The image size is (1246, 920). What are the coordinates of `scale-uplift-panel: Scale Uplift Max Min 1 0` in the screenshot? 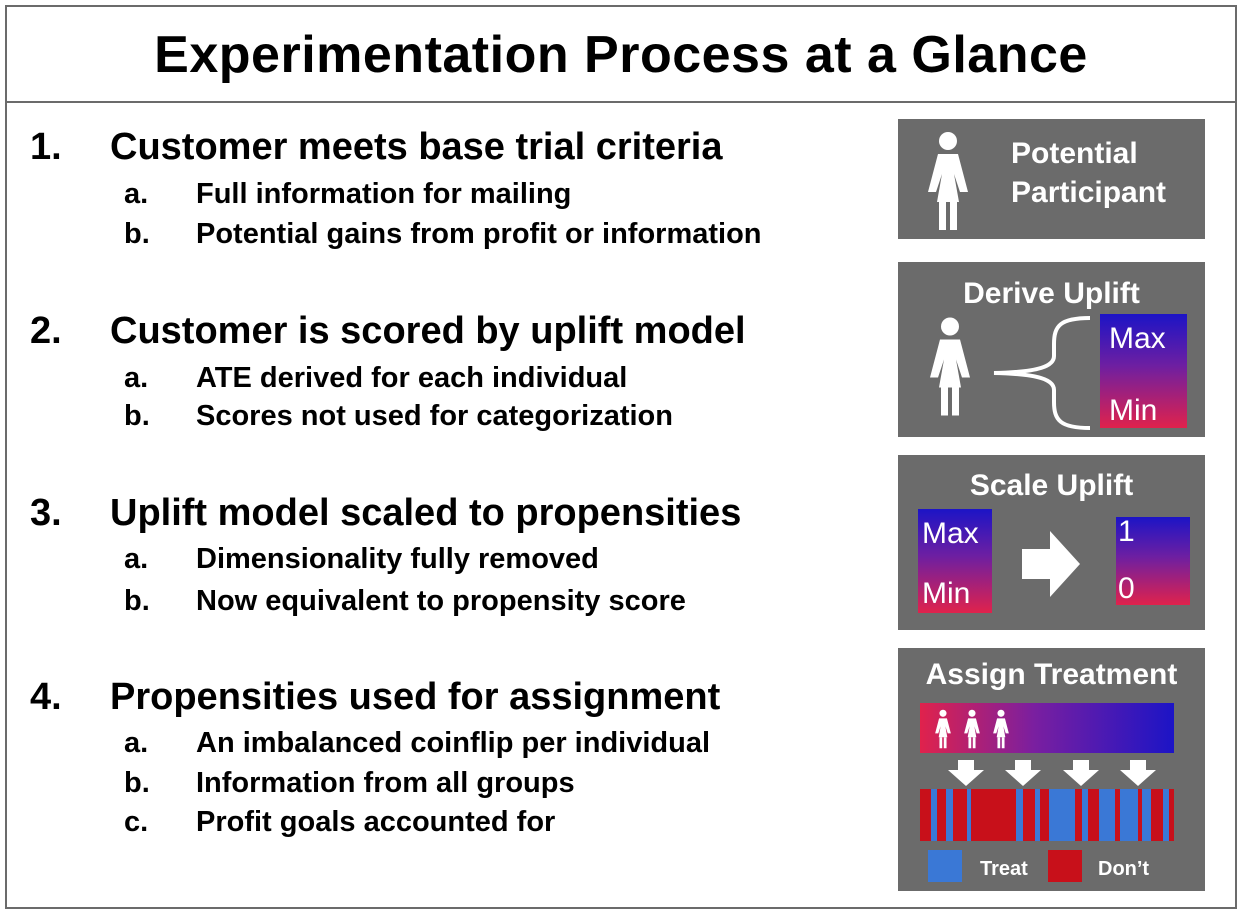 It's located at (1051, 542).